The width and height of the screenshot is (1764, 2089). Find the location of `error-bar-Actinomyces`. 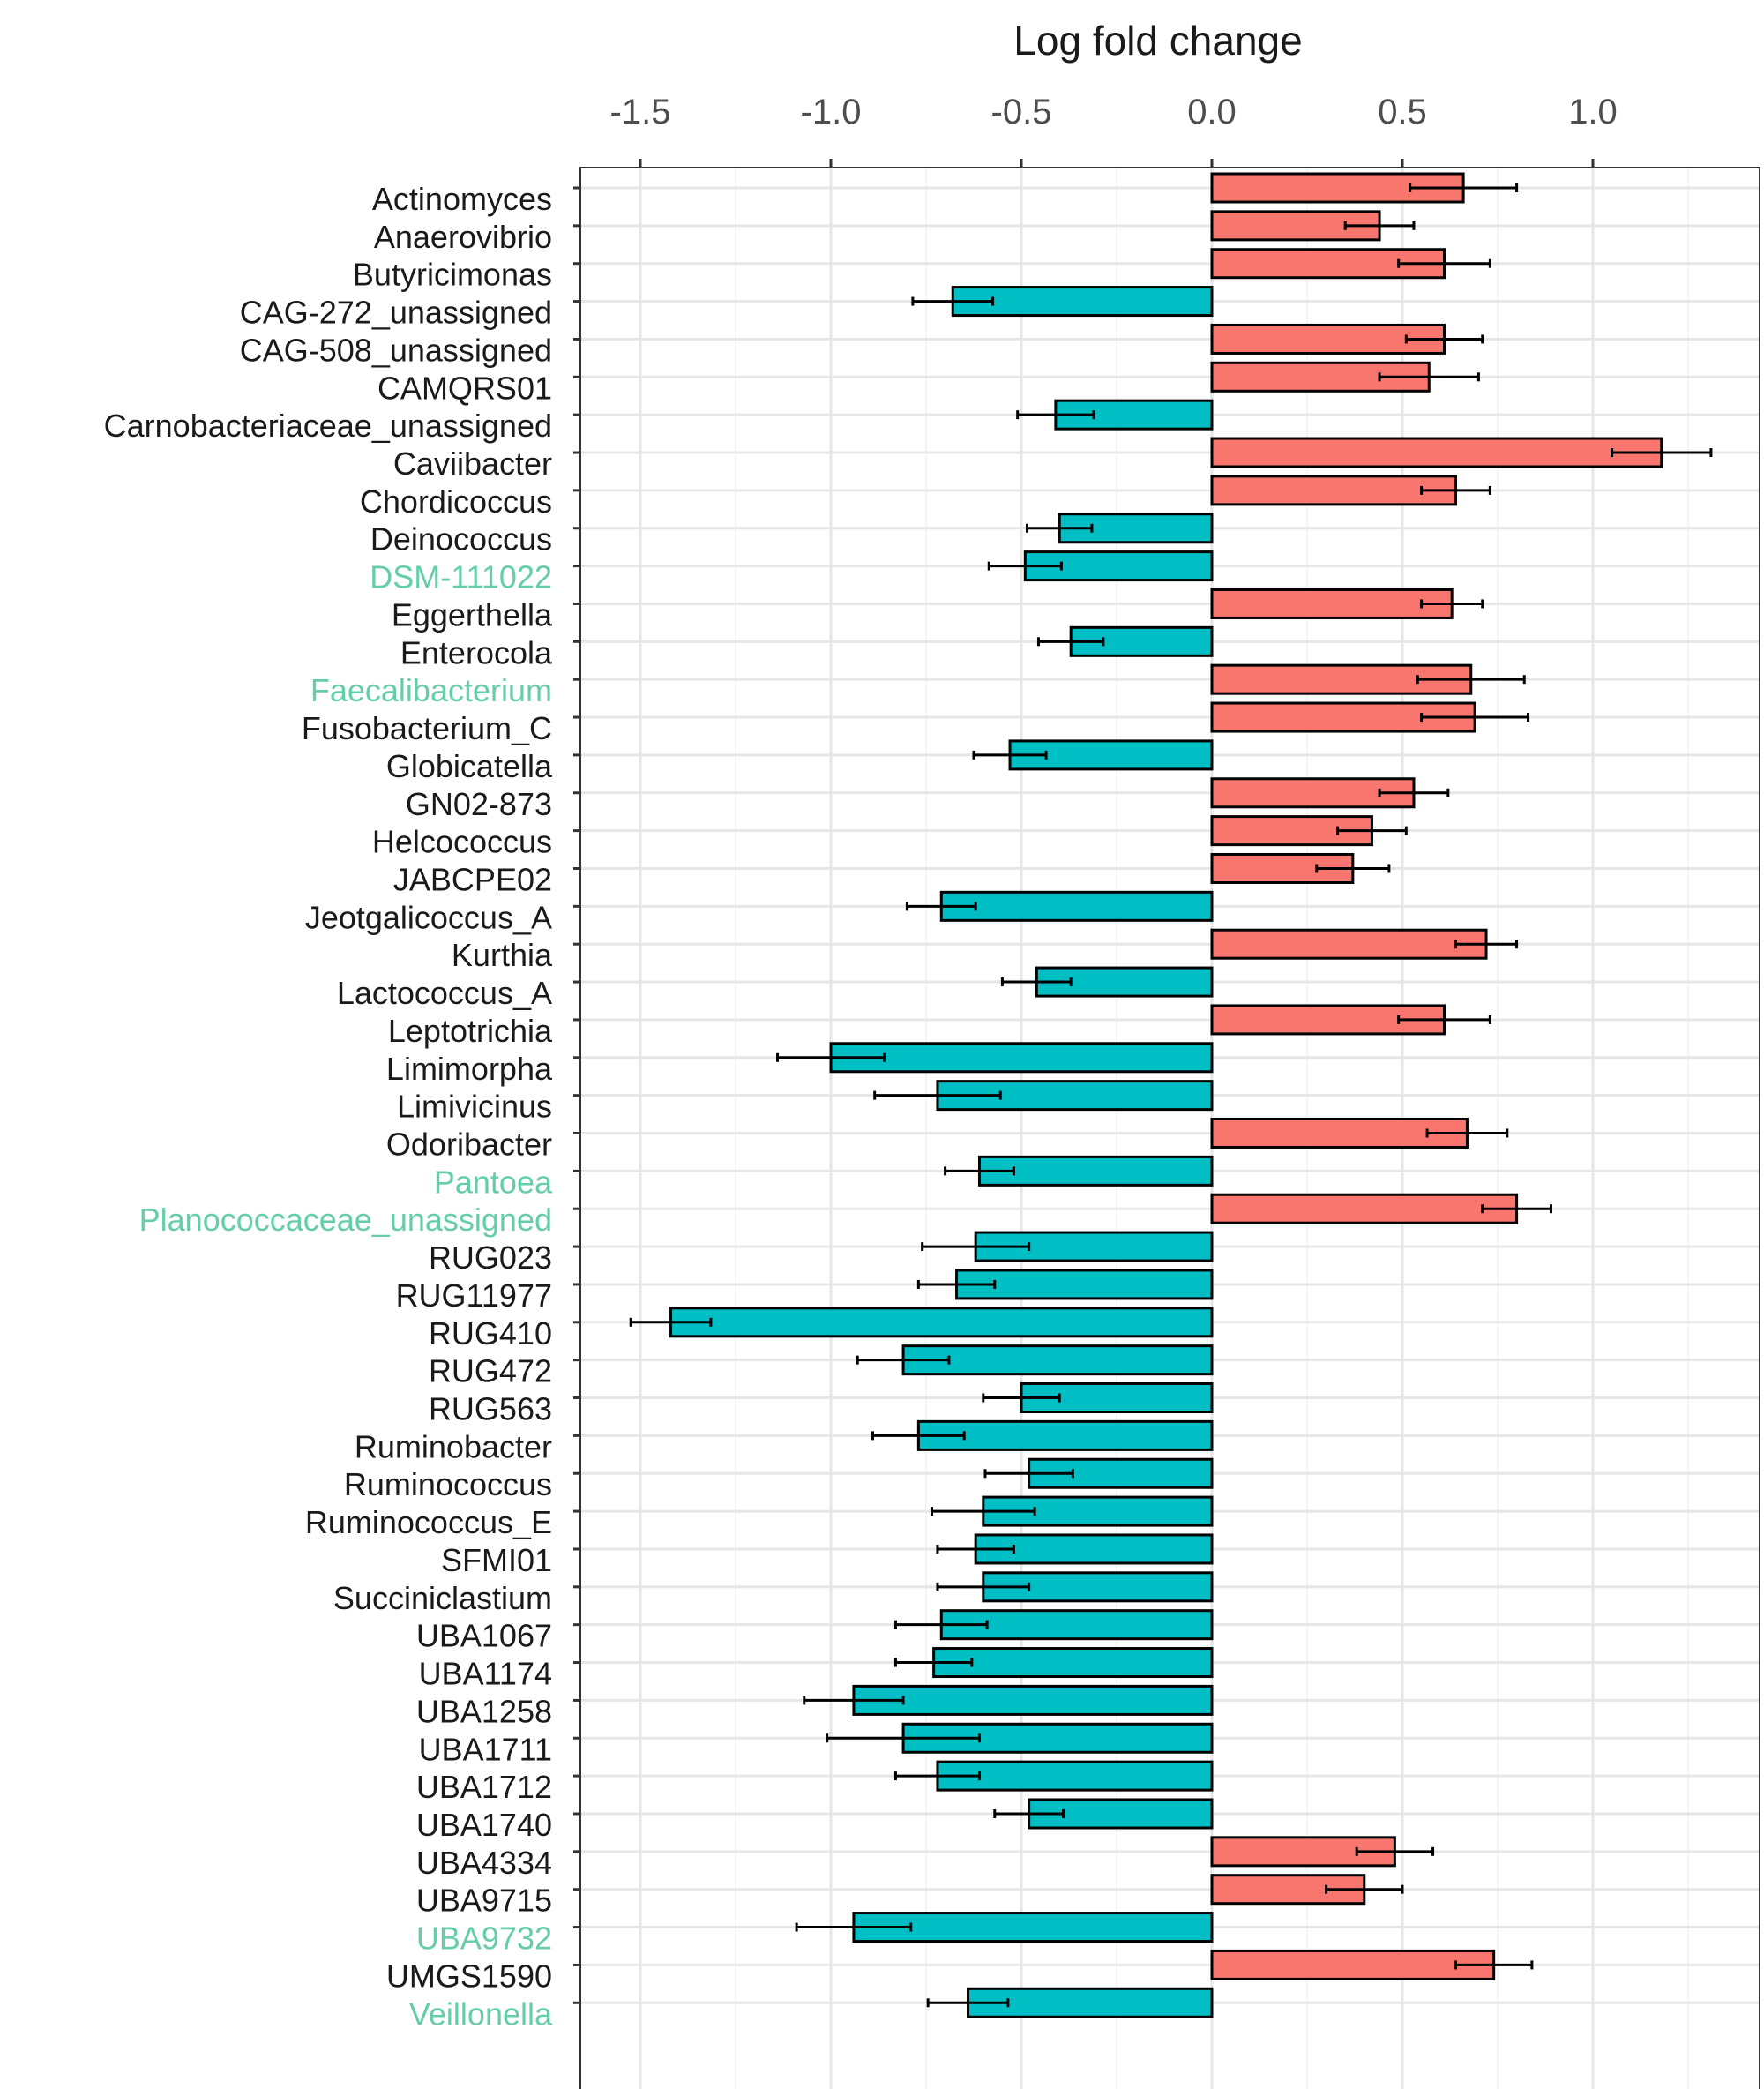

error-bar-Actinomyces is located at coordinates (1464, 187).